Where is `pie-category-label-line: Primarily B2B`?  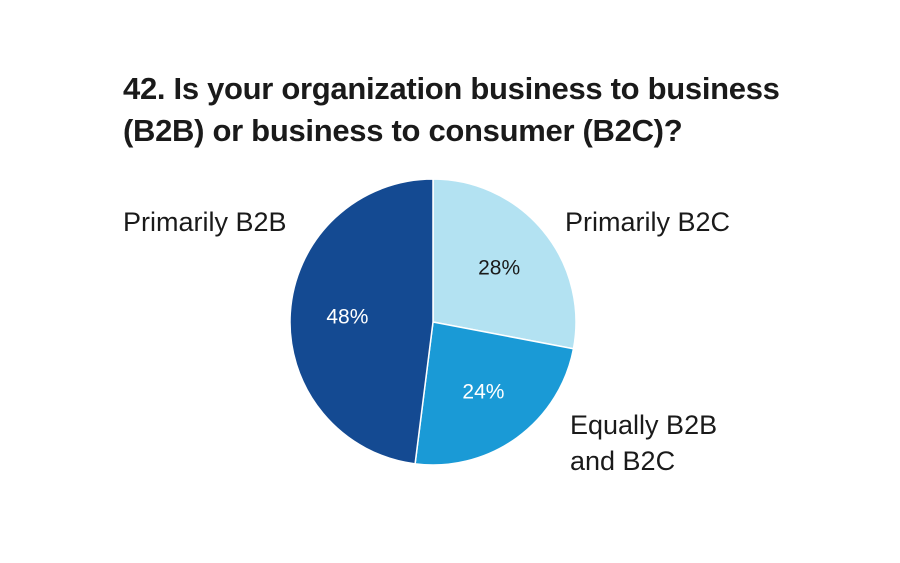
pie-category-label-line: Primarily B2B is located at coordinates (205, 222).